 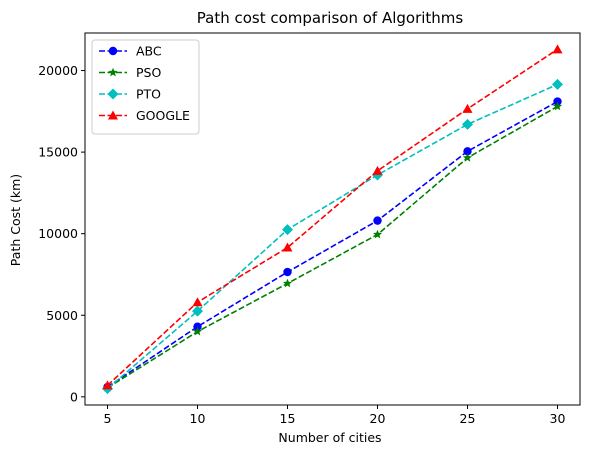 I want to click on x-tick-label: 25, so click(x=468, y=418).